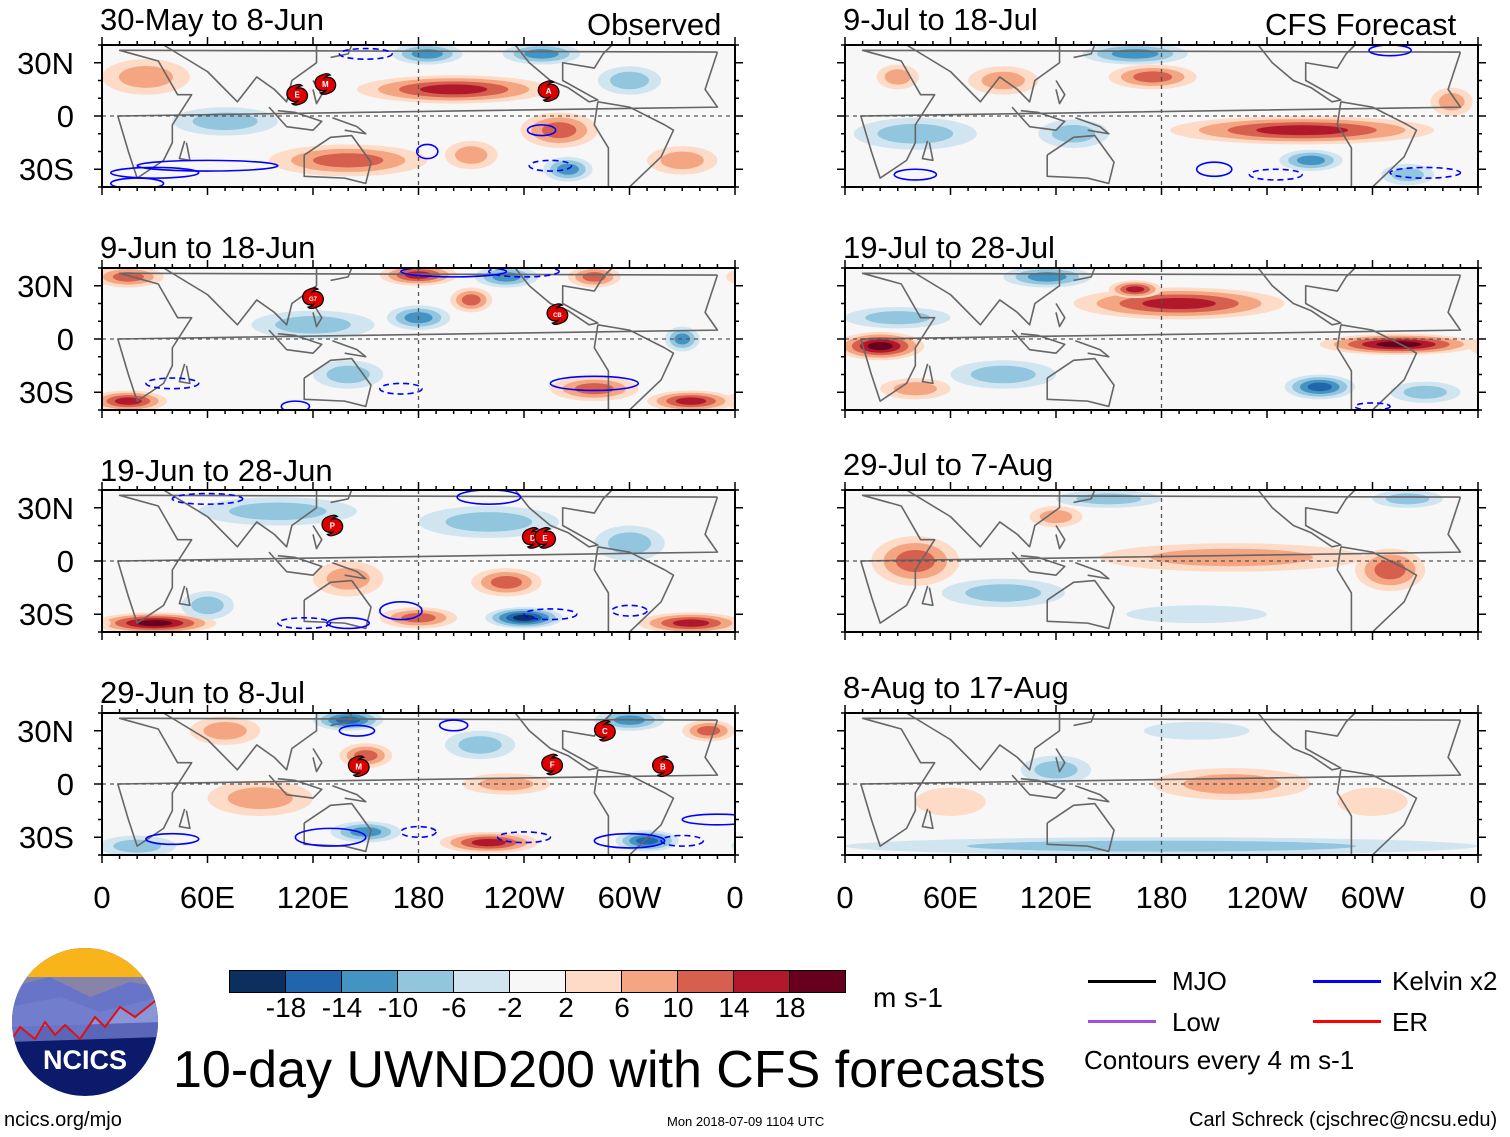 Image resolution: width=1510 pixels, height=1137 pixels. What do you see at coordinates (948, 464) in the screenshot?
I see `panel-title: 29-Jul to 7-Aug` at bounding box center [948, 464].